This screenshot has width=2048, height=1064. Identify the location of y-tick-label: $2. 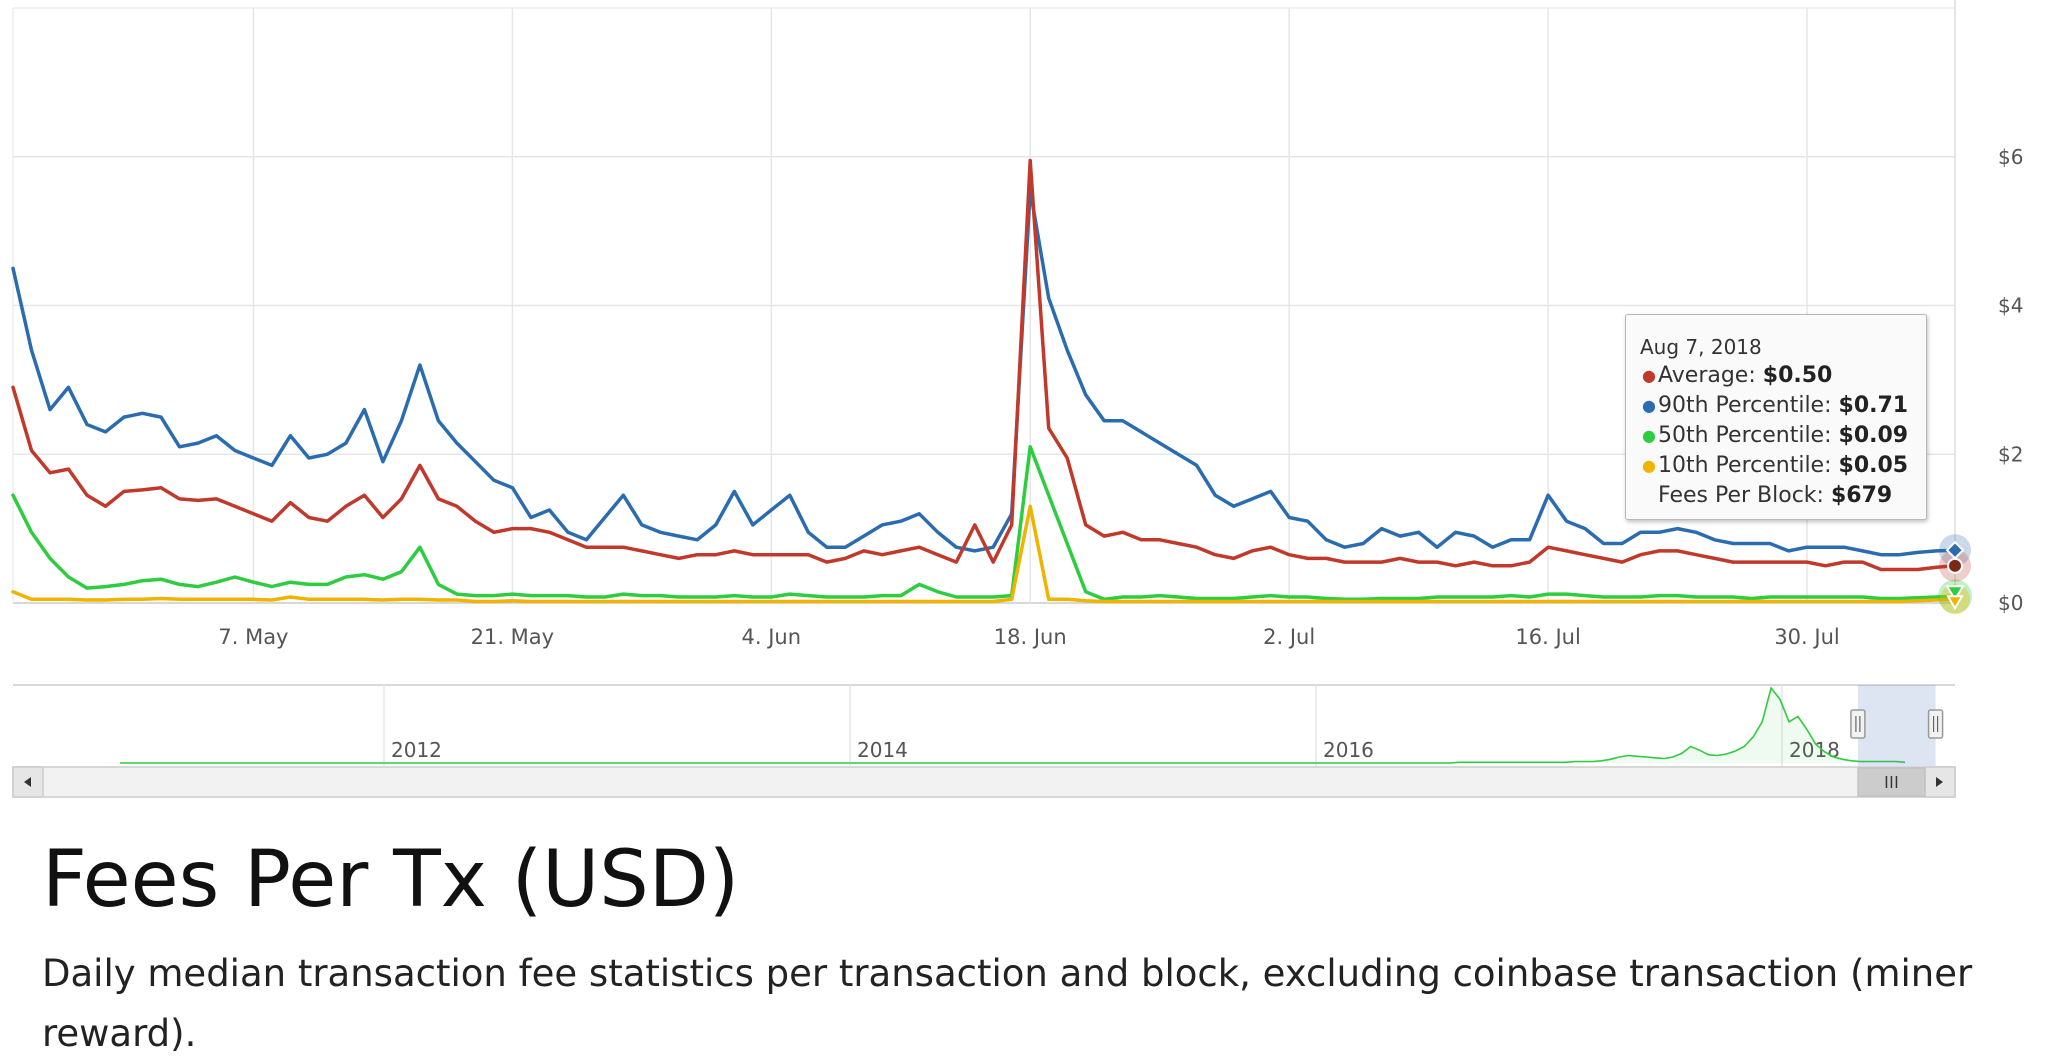
(2010, 454).